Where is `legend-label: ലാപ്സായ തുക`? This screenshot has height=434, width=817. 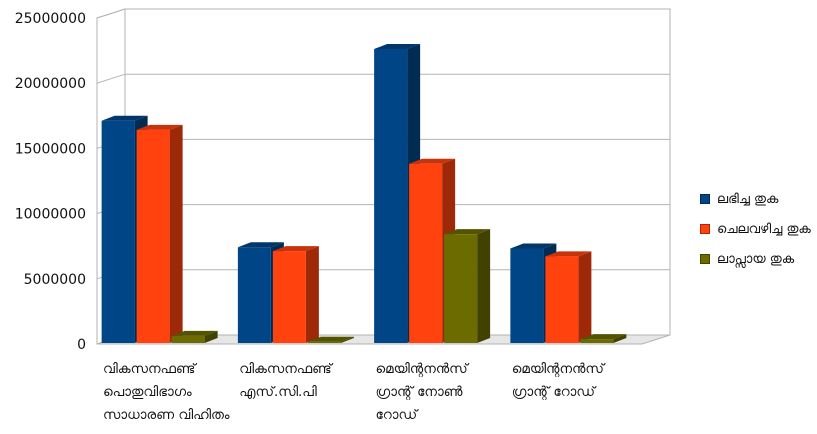
legend-label: ലാപ്സായ തുക is located at coordinates (756, 259).